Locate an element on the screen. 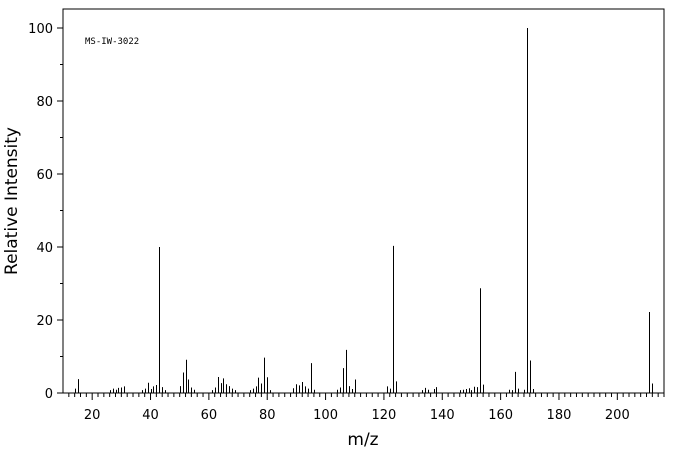  x-tick-label: 140 is located at coordinates (442, 415).